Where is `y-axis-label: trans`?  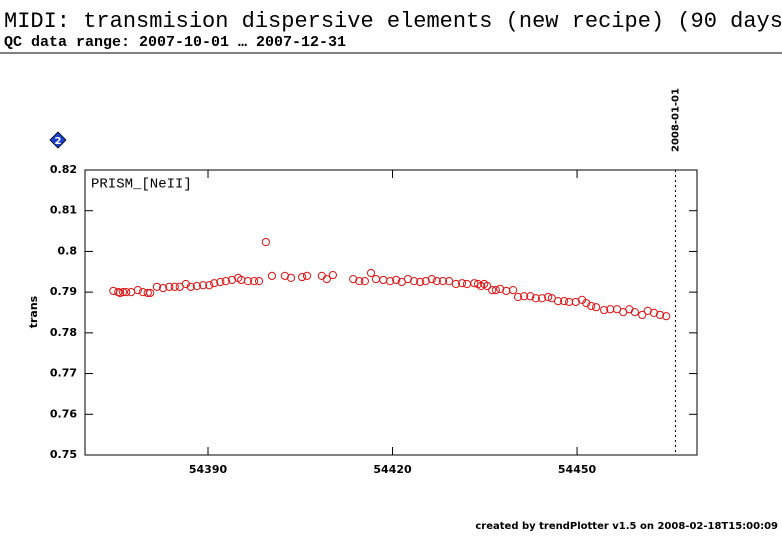
y-axis-label: trans is located at coordinates (33, 311).